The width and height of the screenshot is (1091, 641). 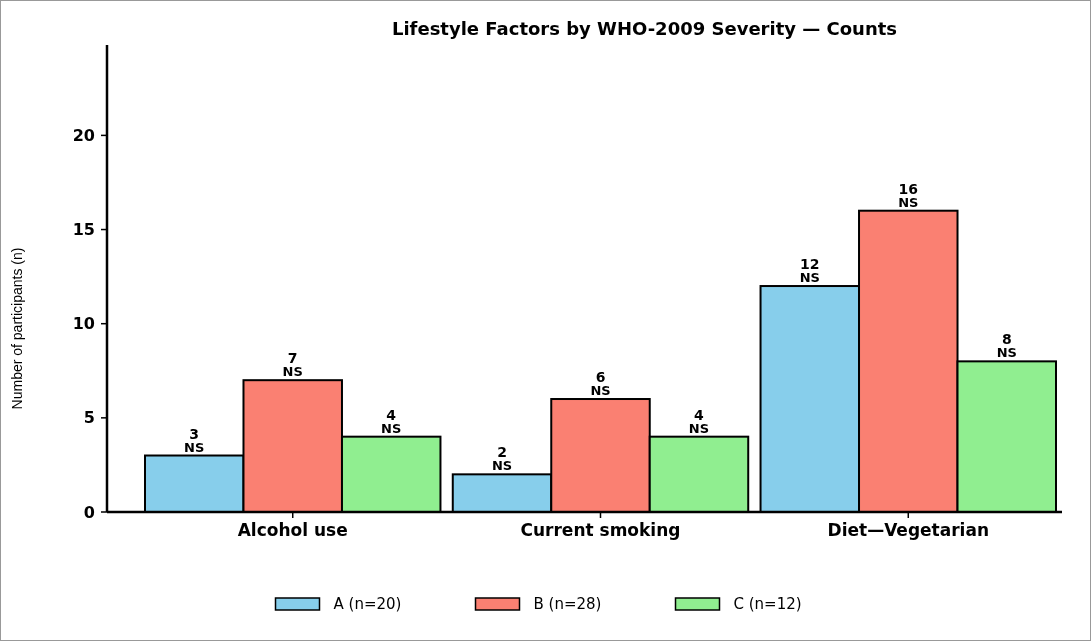 What do you see at coordinates (83, 324) in the screenshot?
I see `y-tick-label: 10` at bounding box center [83, 324].